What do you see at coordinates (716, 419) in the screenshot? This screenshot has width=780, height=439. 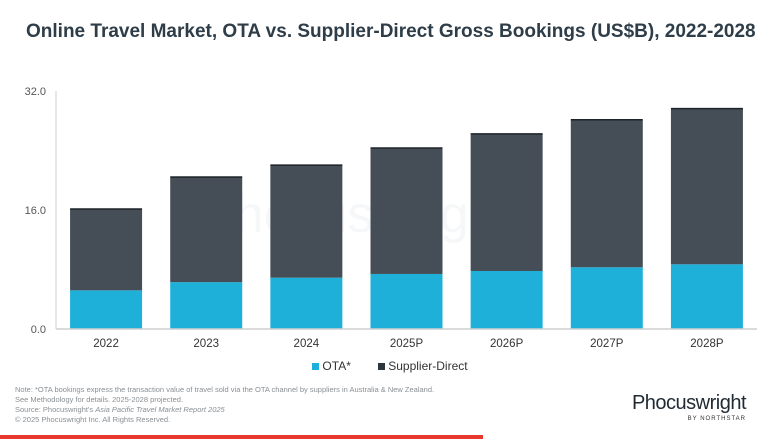 I see `logo-byline: BY NORTHSTAR` at bounding box center [716, 419].